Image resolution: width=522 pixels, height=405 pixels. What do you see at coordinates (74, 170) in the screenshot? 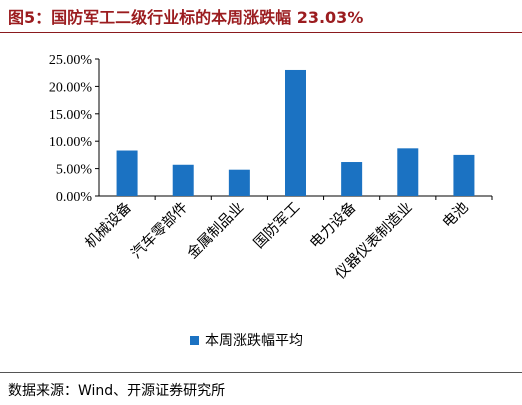
I see `y-tick-label: 5.00%` at bounding box center [74, 170].